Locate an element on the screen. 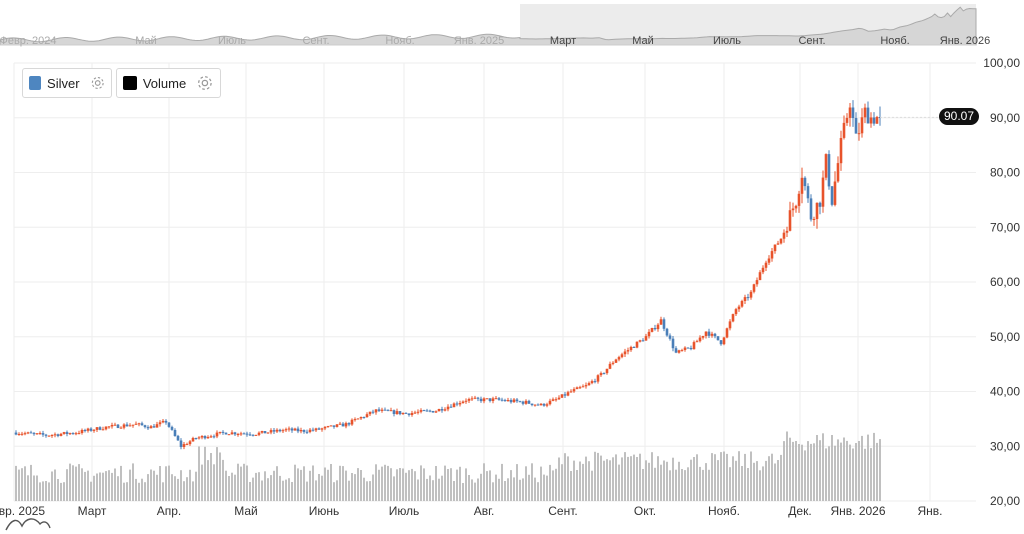 The height and width of the screenshot is (534, 1024). y-tick-label: 40,00 is located at coordinates (1005, 392).